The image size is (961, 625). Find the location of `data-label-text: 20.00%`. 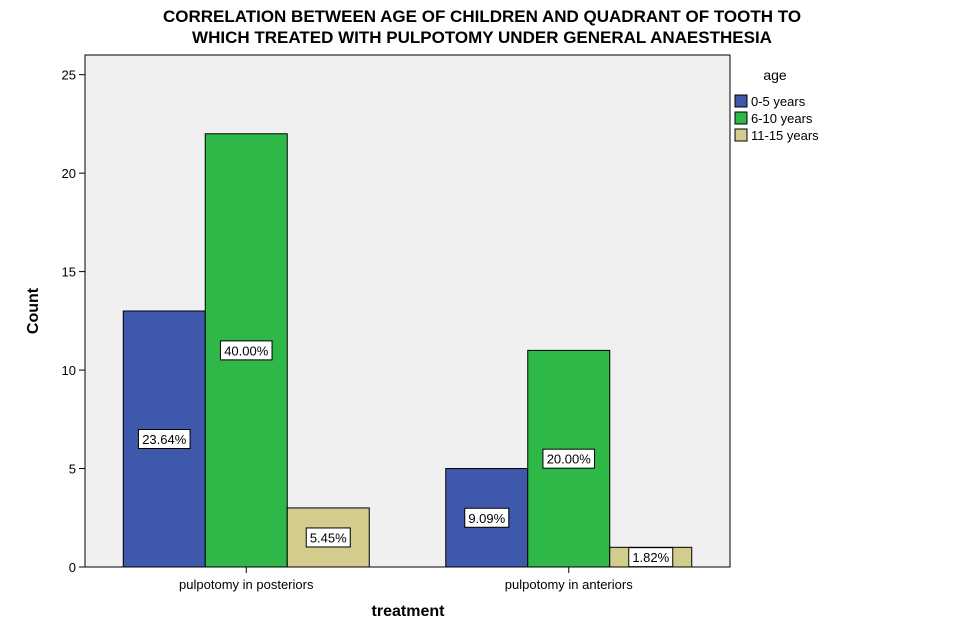

data-label-text: 20.00% is located at coordinates (569, 459).